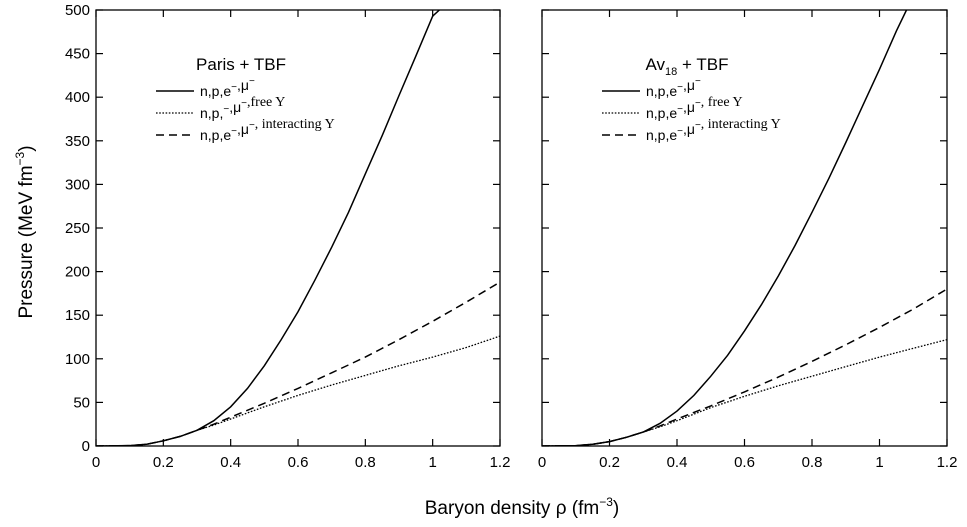 This screenshot has height=527, width=967. What do you see at coordinates (242, 108) in the screenshot?
I see `legend-entry: n,p,−,μ−,free Y` at bounding box center [242, 108].